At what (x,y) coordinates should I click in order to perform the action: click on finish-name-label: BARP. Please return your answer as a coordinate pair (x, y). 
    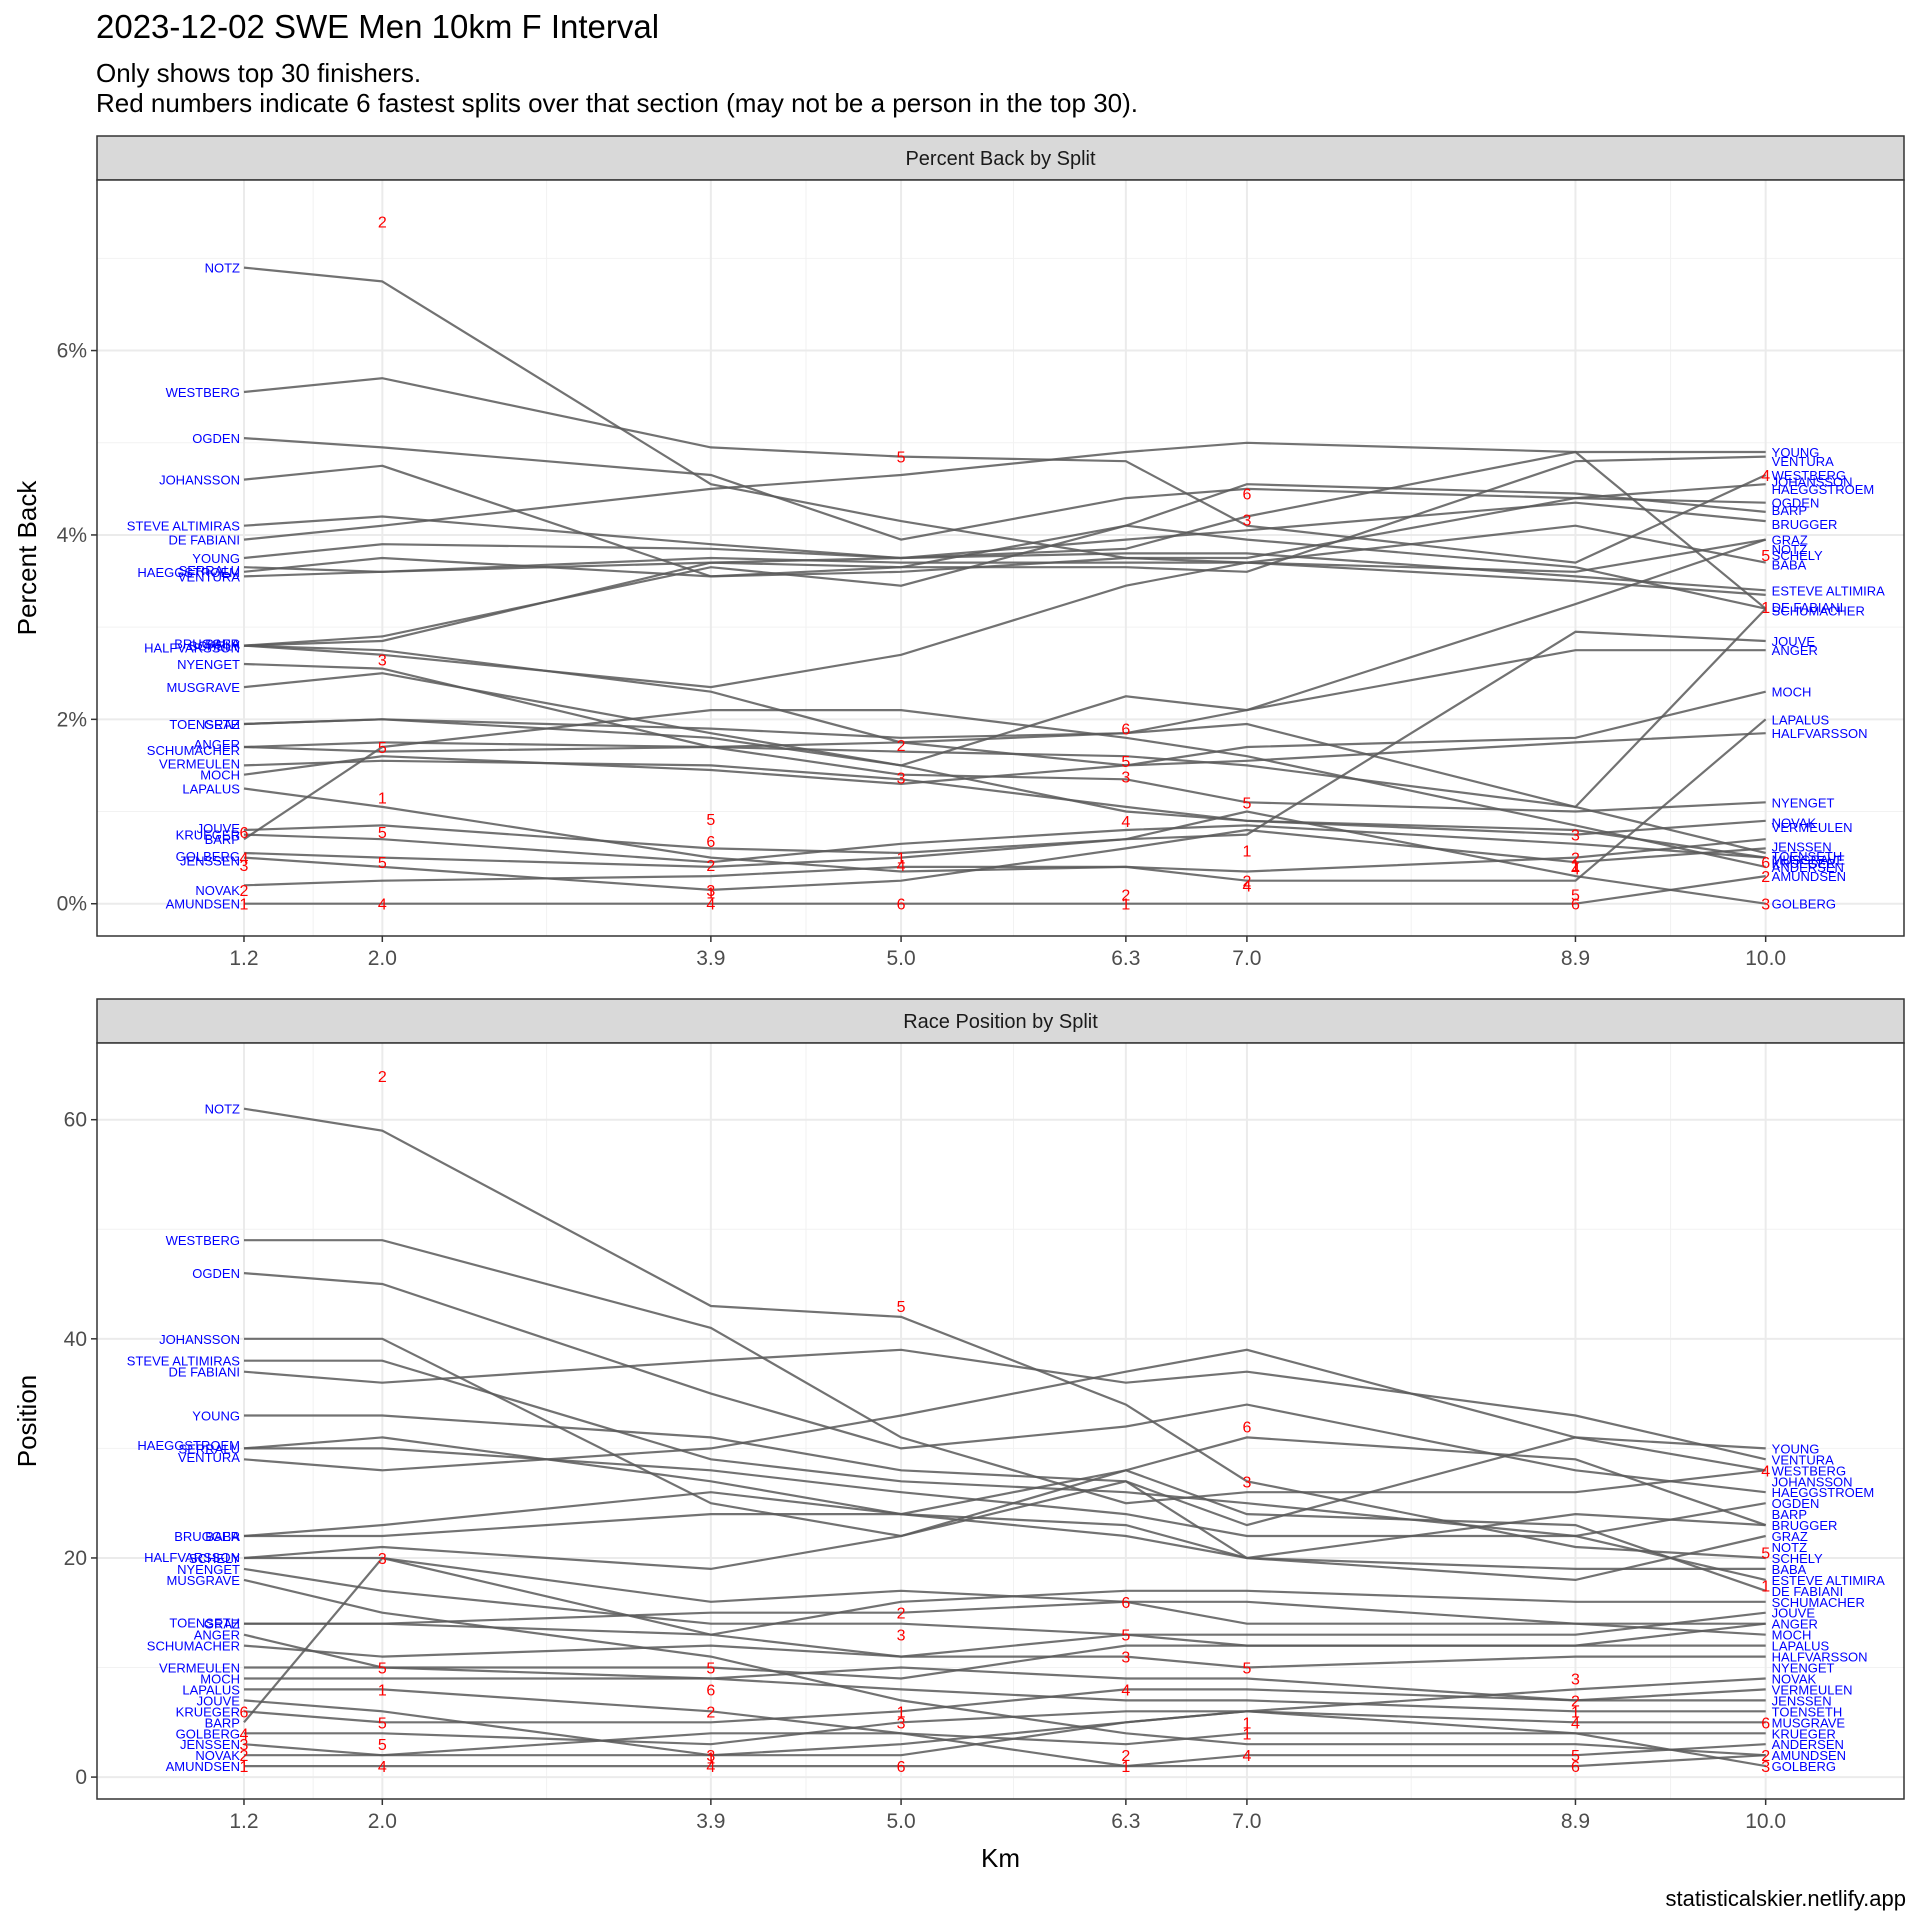
    Looking at the image, I should click on (1789, 1514).